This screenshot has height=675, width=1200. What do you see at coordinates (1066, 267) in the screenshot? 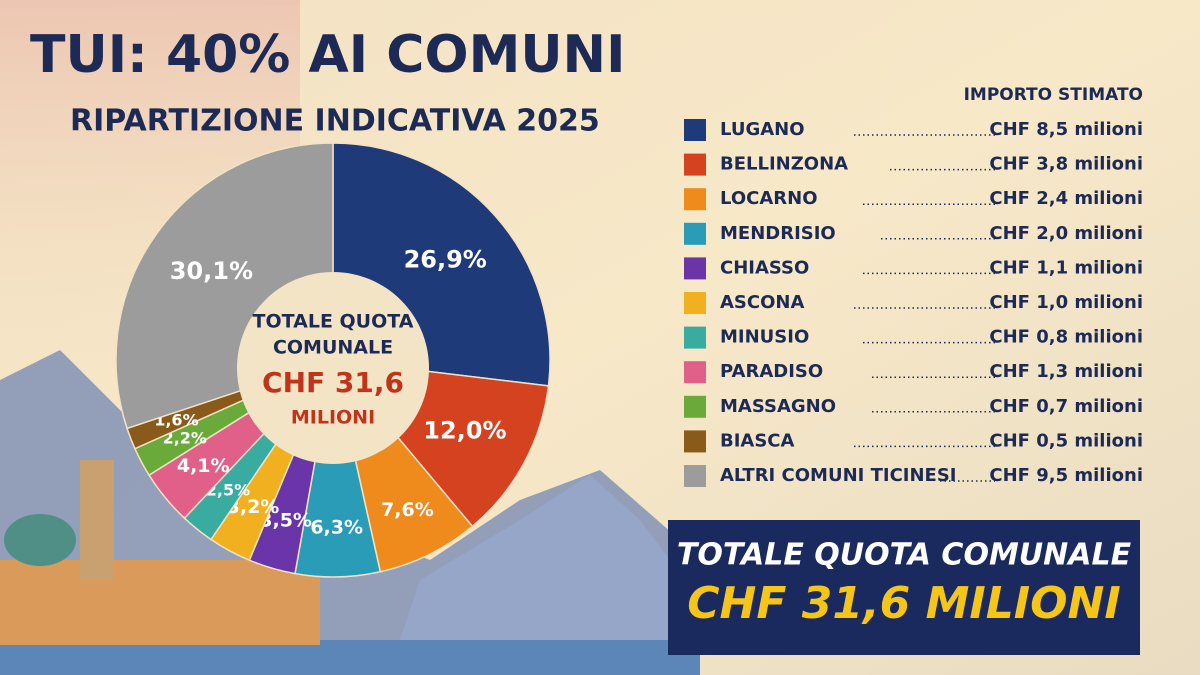
I see `legend-amount: CHF 1,1 milioni` at bounding box center [1066, 267].